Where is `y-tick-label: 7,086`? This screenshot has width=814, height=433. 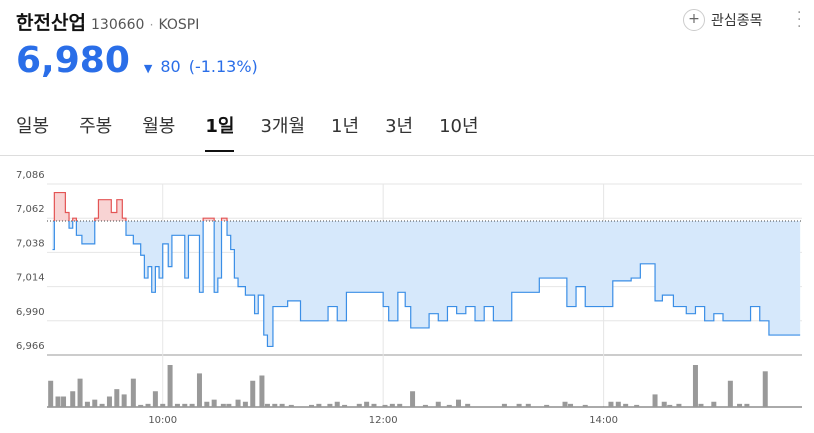
y-tick-label: 7,086 is located at coordinates (30, 175).